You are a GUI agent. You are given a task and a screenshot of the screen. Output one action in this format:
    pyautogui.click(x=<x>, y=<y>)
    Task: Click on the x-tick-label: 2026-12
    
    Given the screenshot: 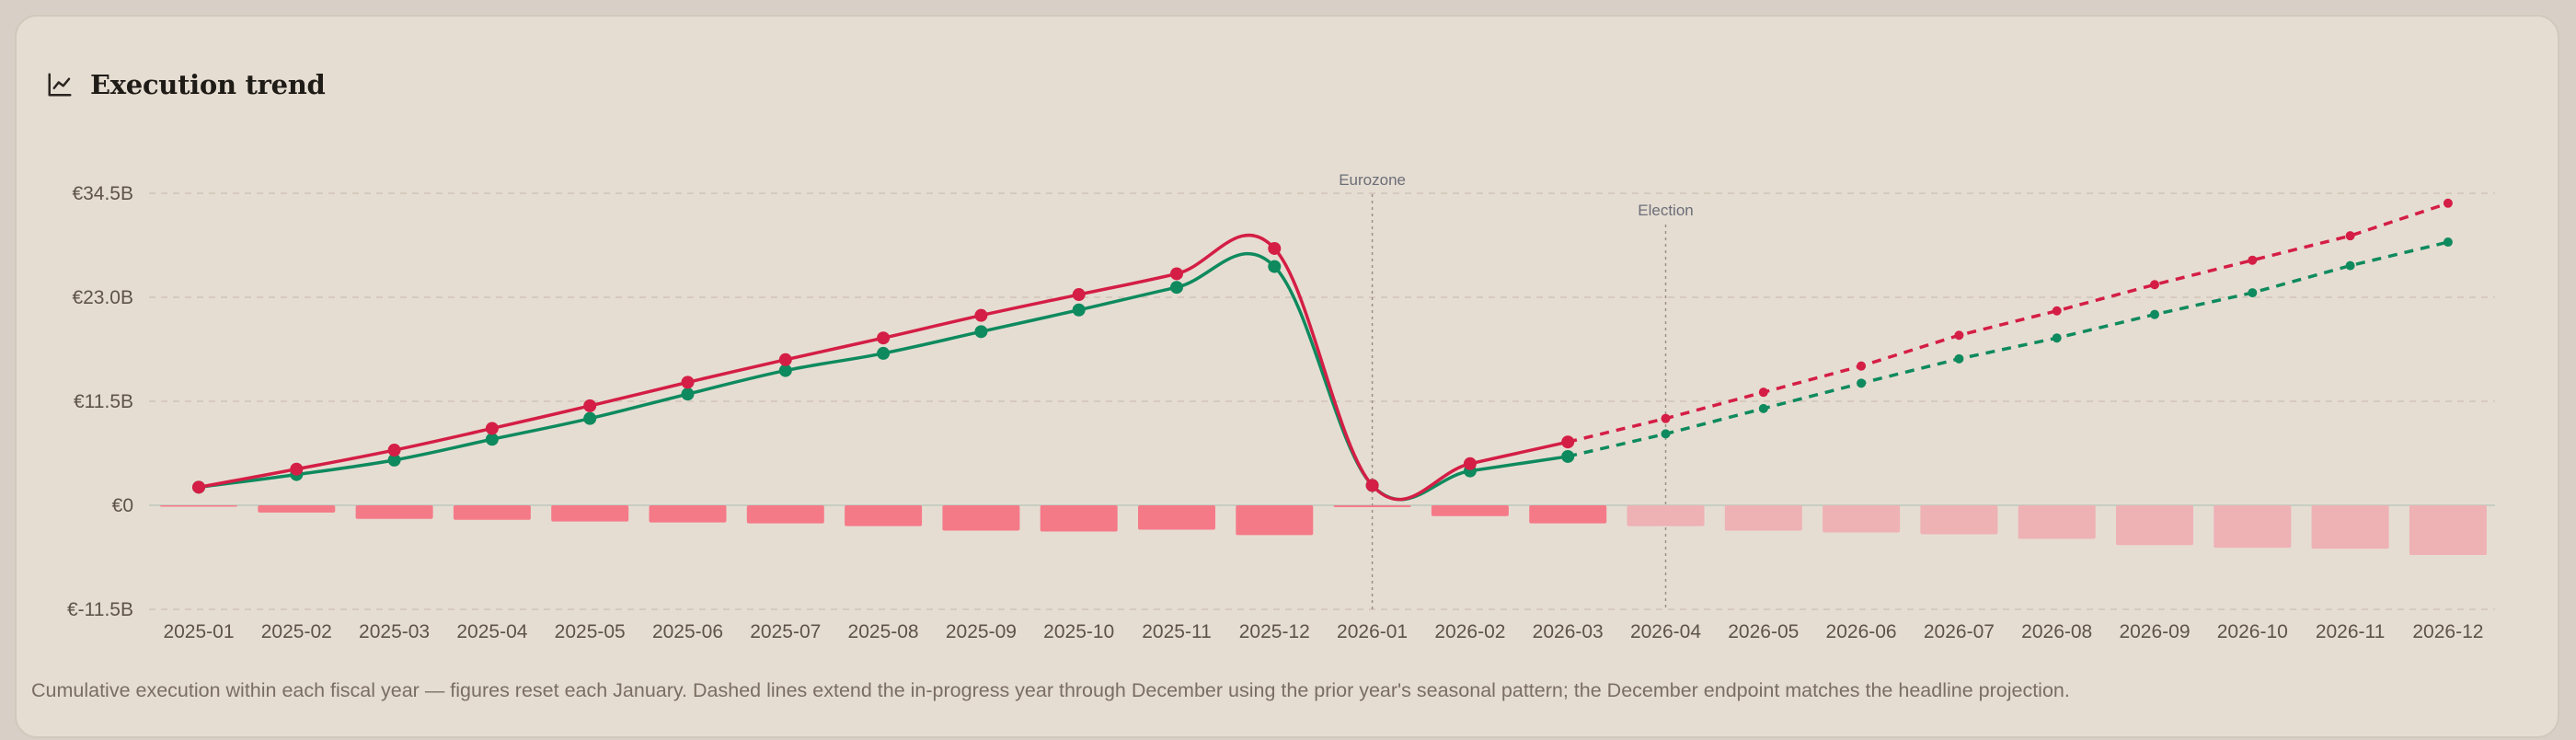 What is the action you would take?
    pyautogui.click(x=2447, y=631)
    